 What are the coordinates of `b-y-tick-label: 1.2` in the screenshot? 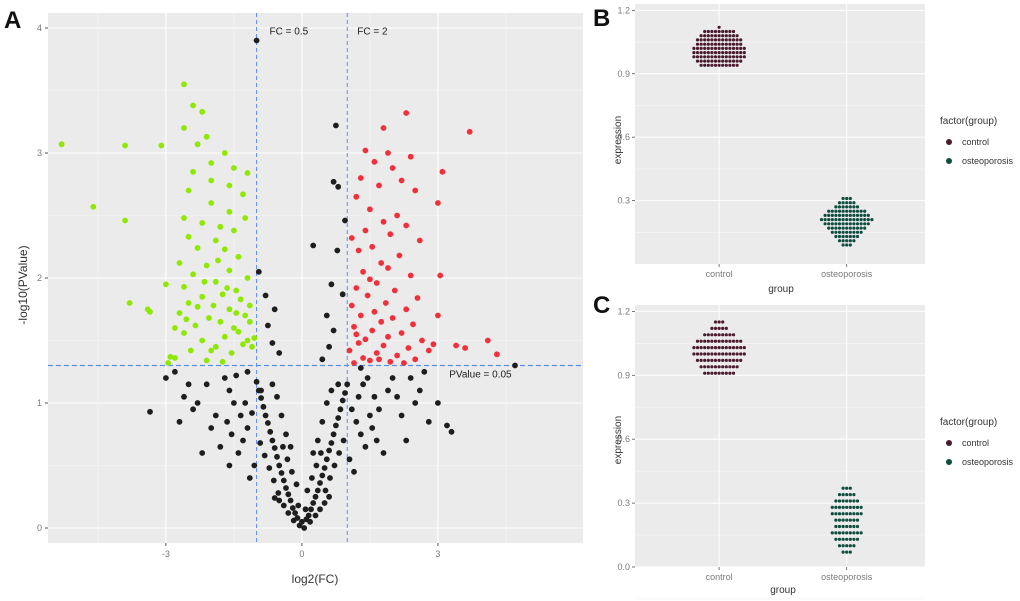 It's located at (623, 10).